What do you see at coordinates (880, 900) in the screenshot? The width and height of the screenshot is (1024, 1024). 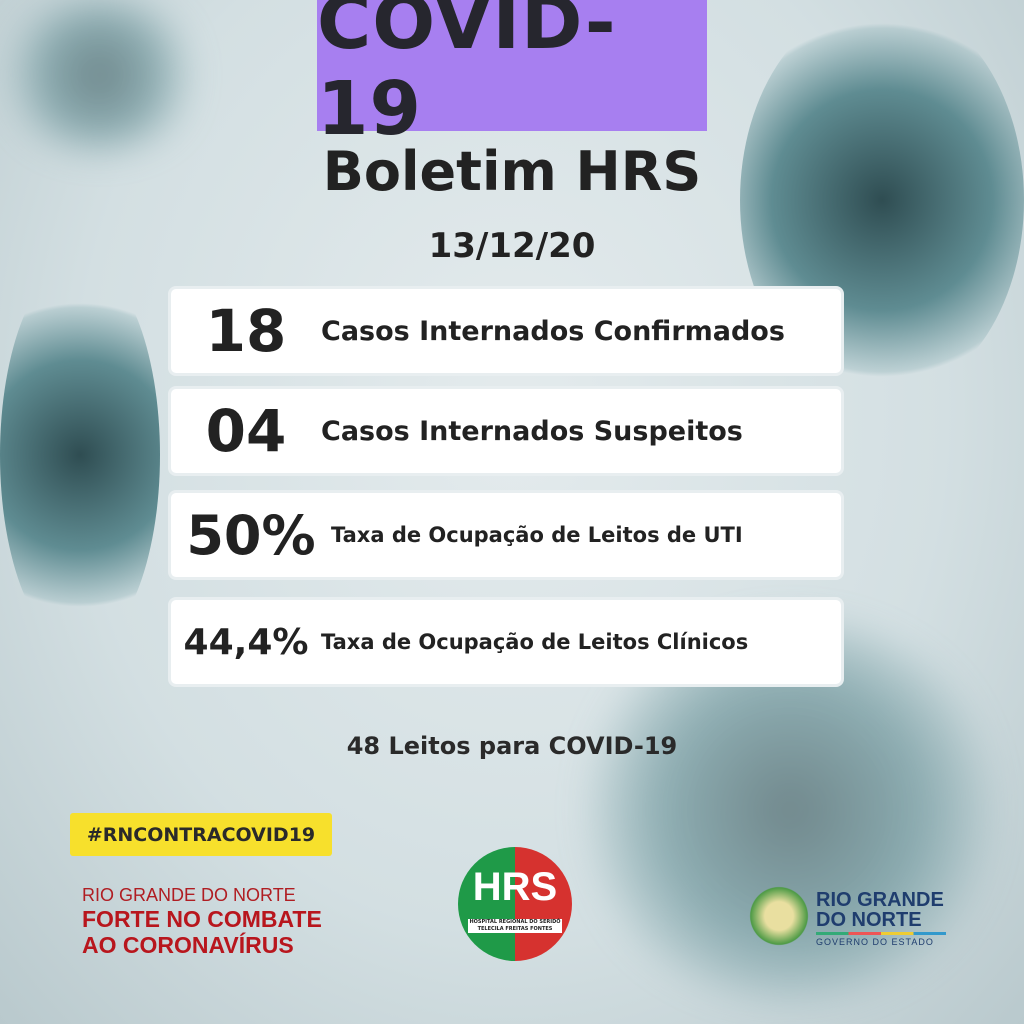 I see `gov-line: RIO GRANDE` at bounding box center [880, 900].